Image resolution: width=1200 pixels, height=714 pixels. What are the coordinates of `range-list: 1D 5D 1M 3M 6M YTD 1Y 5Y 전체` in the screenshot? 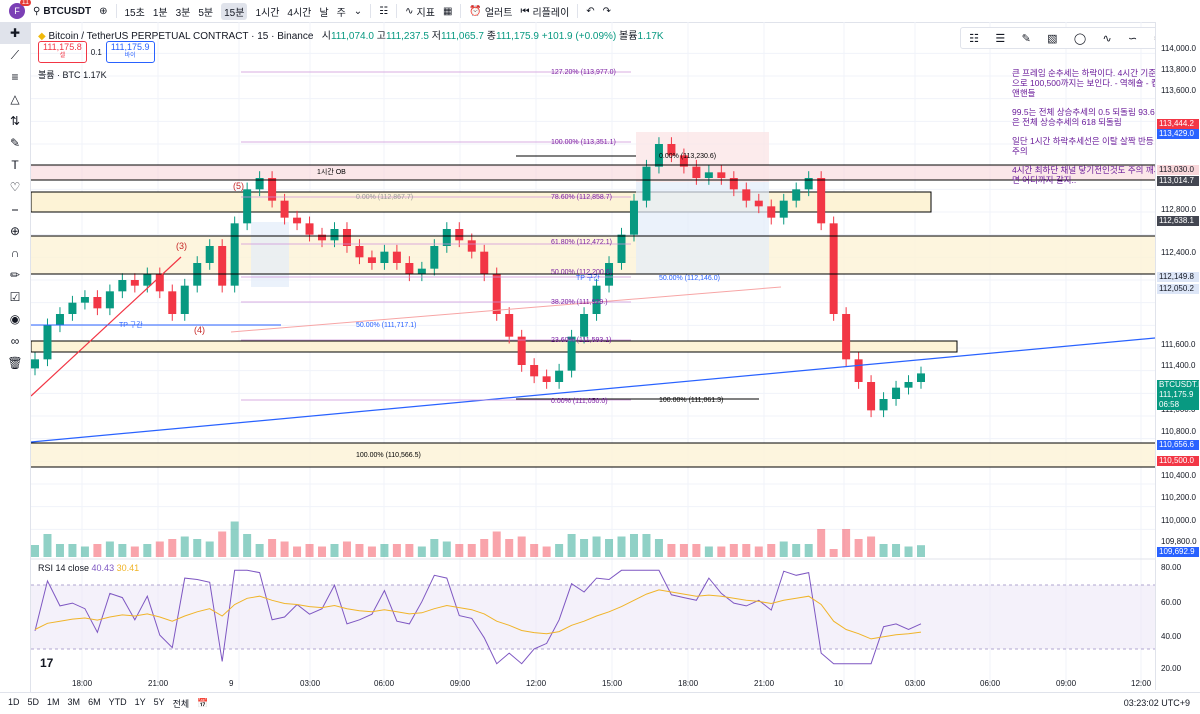 It's located at (94, 703).